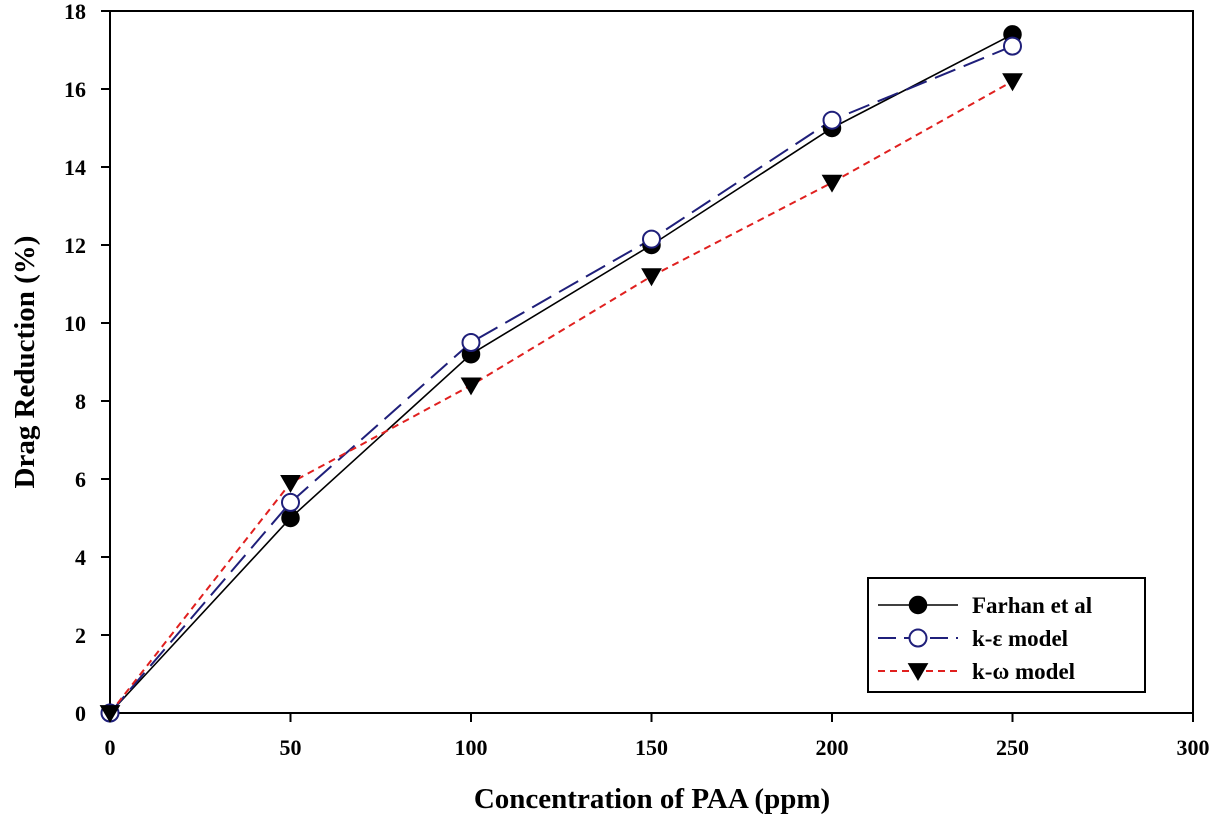 This screenshot has width=1218, height=820. What do you see at coordinates (110, 747) in the screenshot?
I see `x-tick-label: 0` at bounding box center [110, 747].